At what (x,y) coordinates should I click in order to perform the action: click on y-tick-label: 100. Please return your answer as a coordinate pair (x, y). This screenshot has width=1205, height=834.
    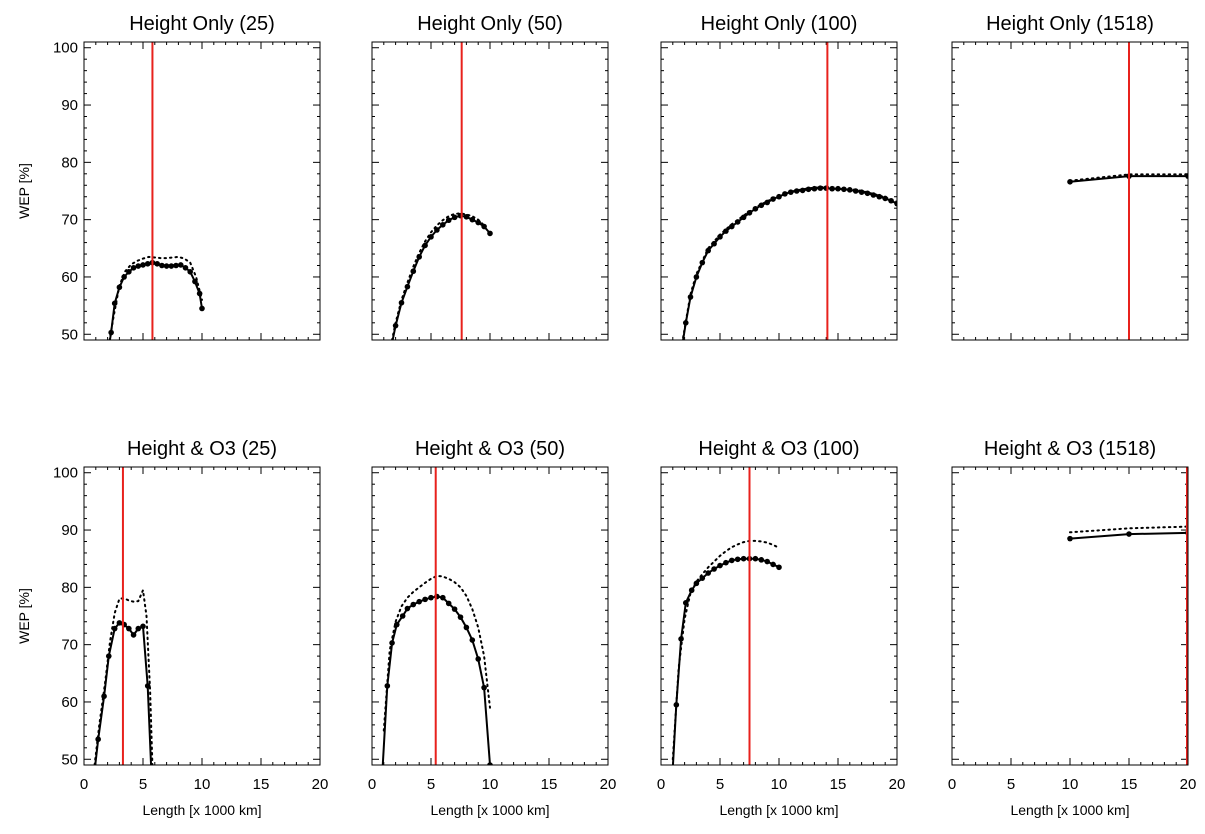
    Looking at the image, I should click on (65, 473).